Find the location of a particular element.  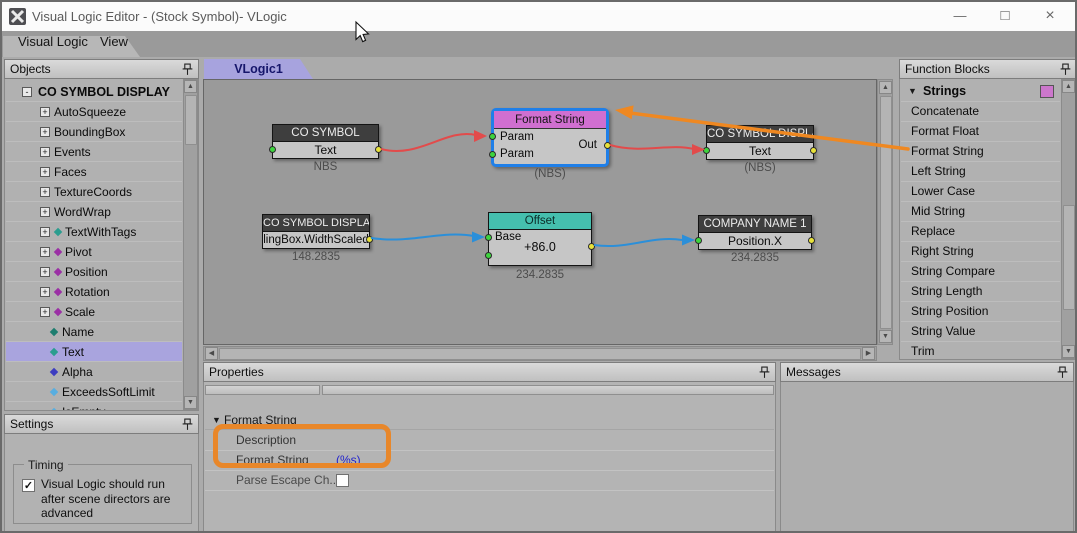

tree-item-scale: + Scale is located at coordinates (94, 312).